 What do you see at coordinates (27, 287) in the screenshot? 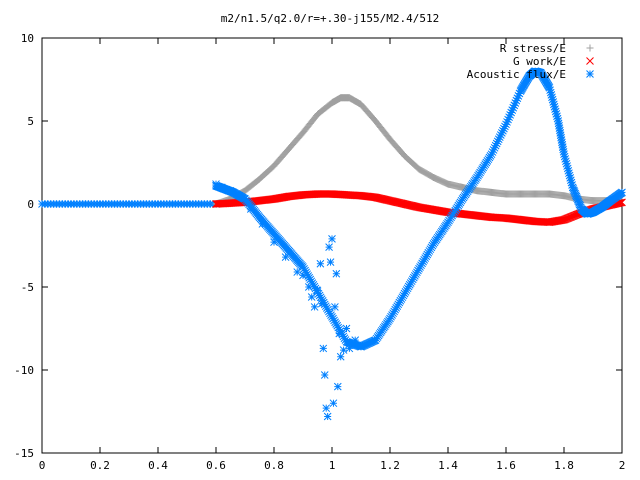
I see `y-tick-label: -5` at bounding box center [27, 287].